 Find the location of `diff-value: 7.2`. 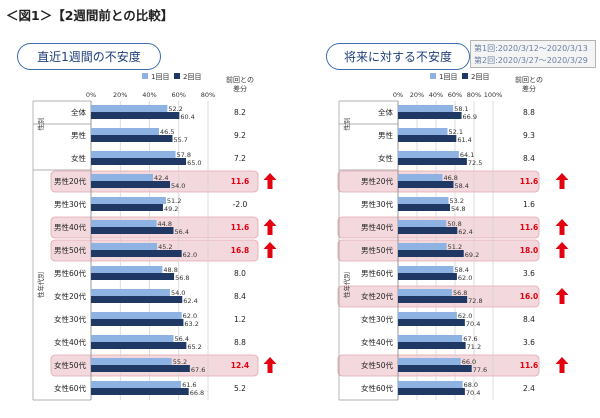

diff-value: 7.2 is located at coordinates (240, 158).